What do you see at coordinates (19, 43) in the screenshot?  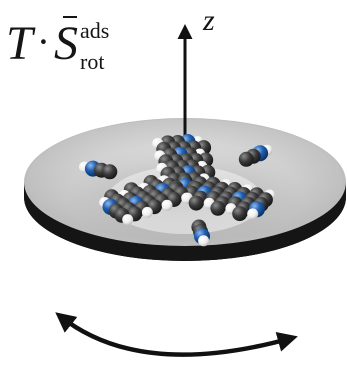 I see `formula-symbol-t: T` at bounding box center [19, 43].